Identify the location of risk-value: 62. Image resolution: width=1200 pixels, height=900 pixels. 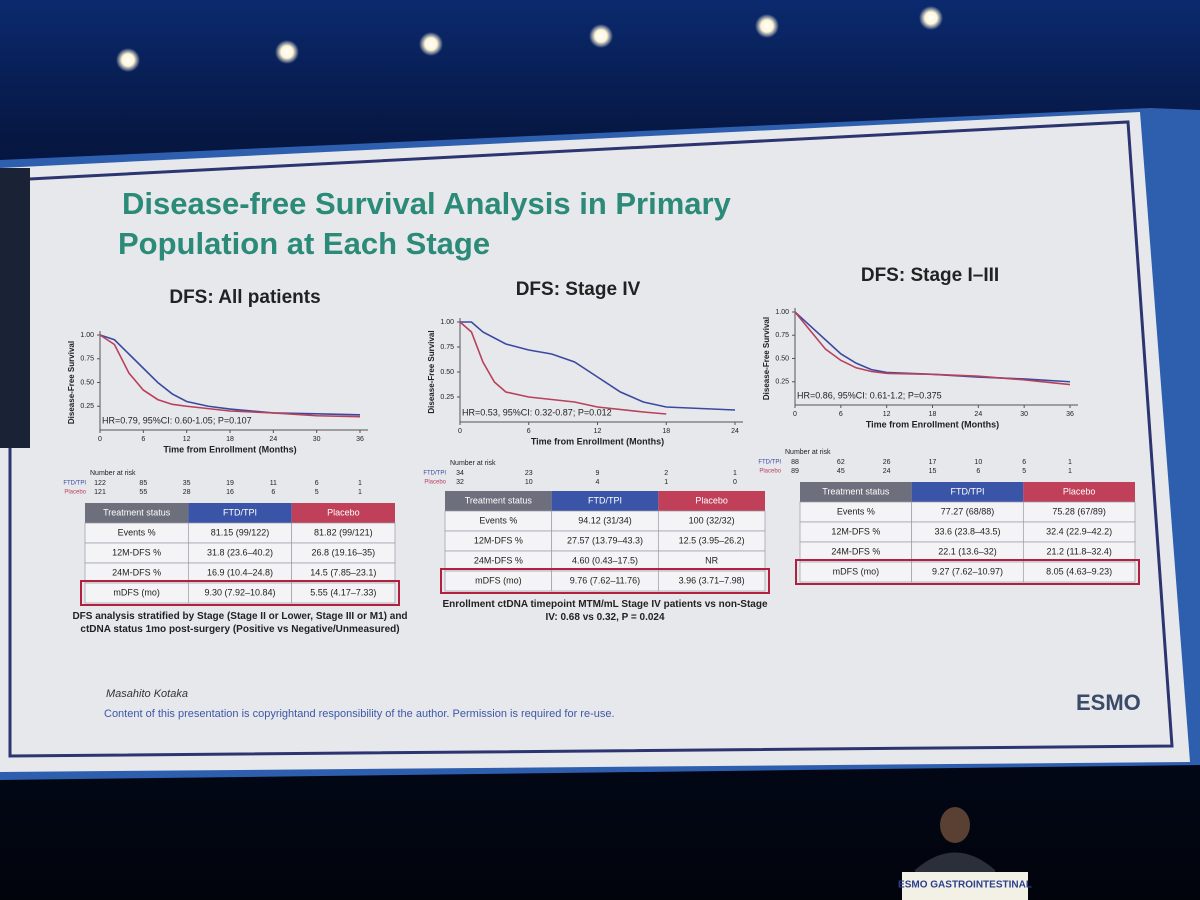
(841, 462).